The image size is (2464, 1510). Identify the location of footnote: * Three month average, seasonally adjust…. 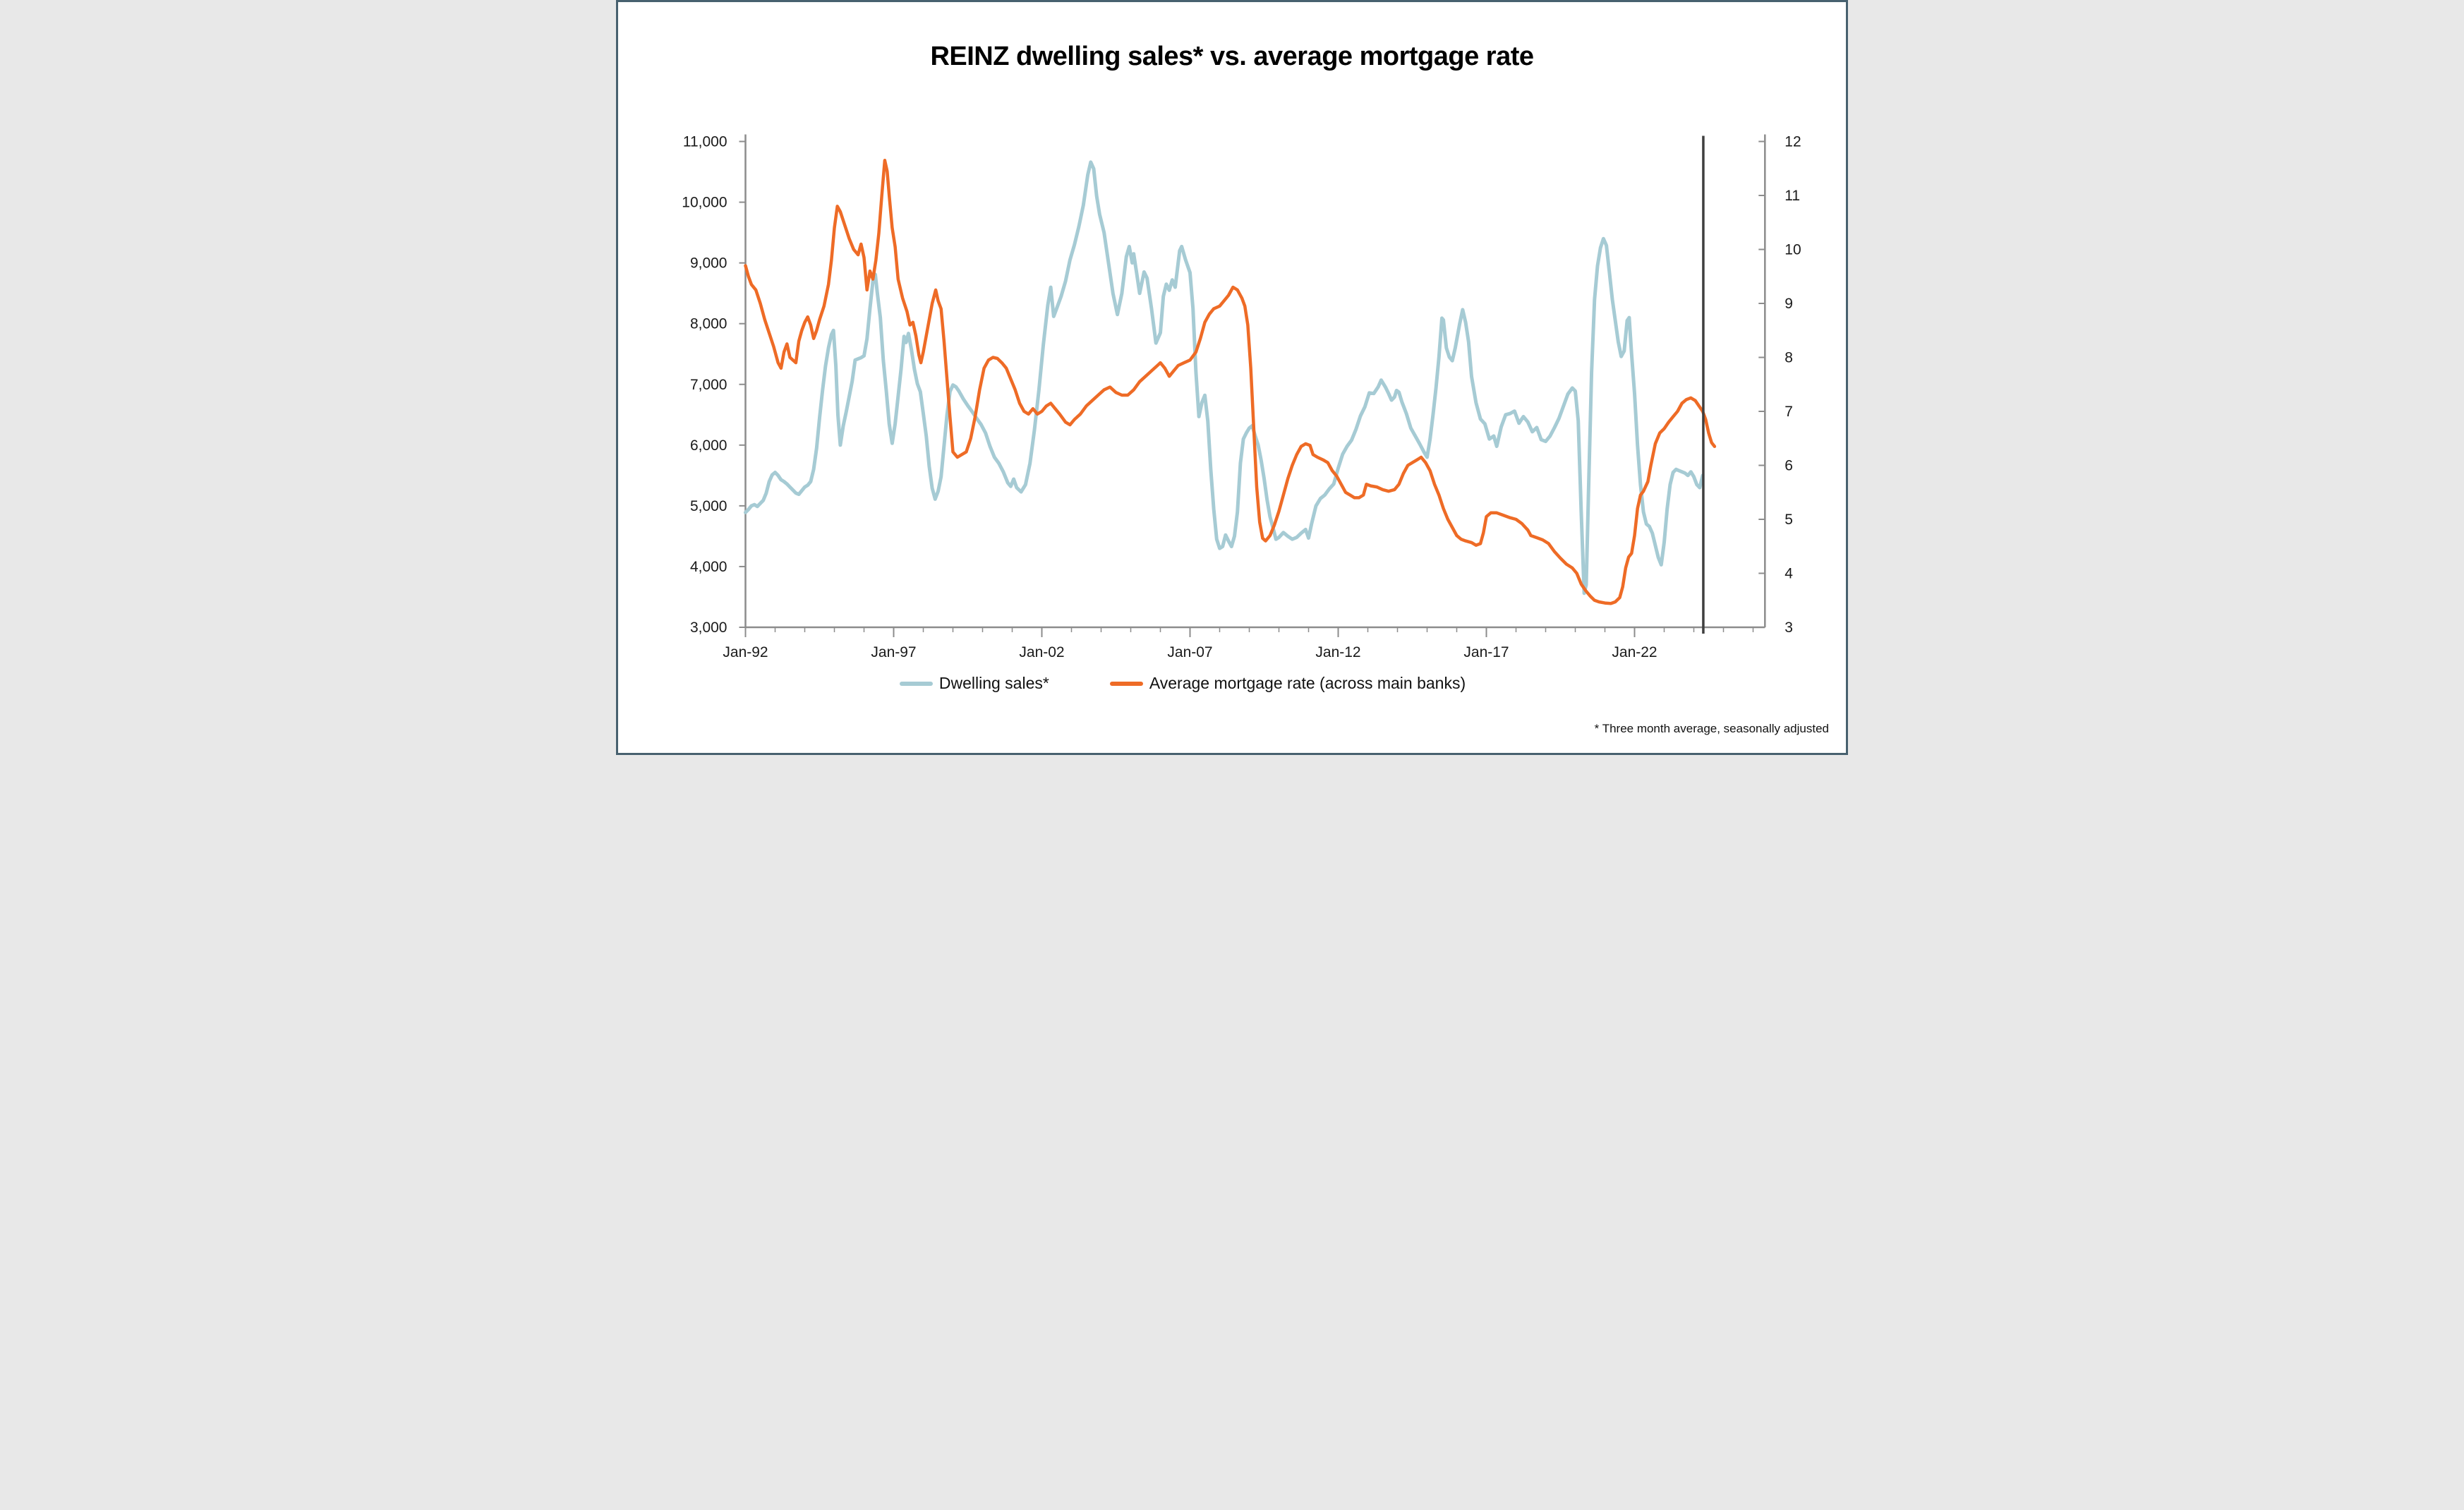
(1711, 728).